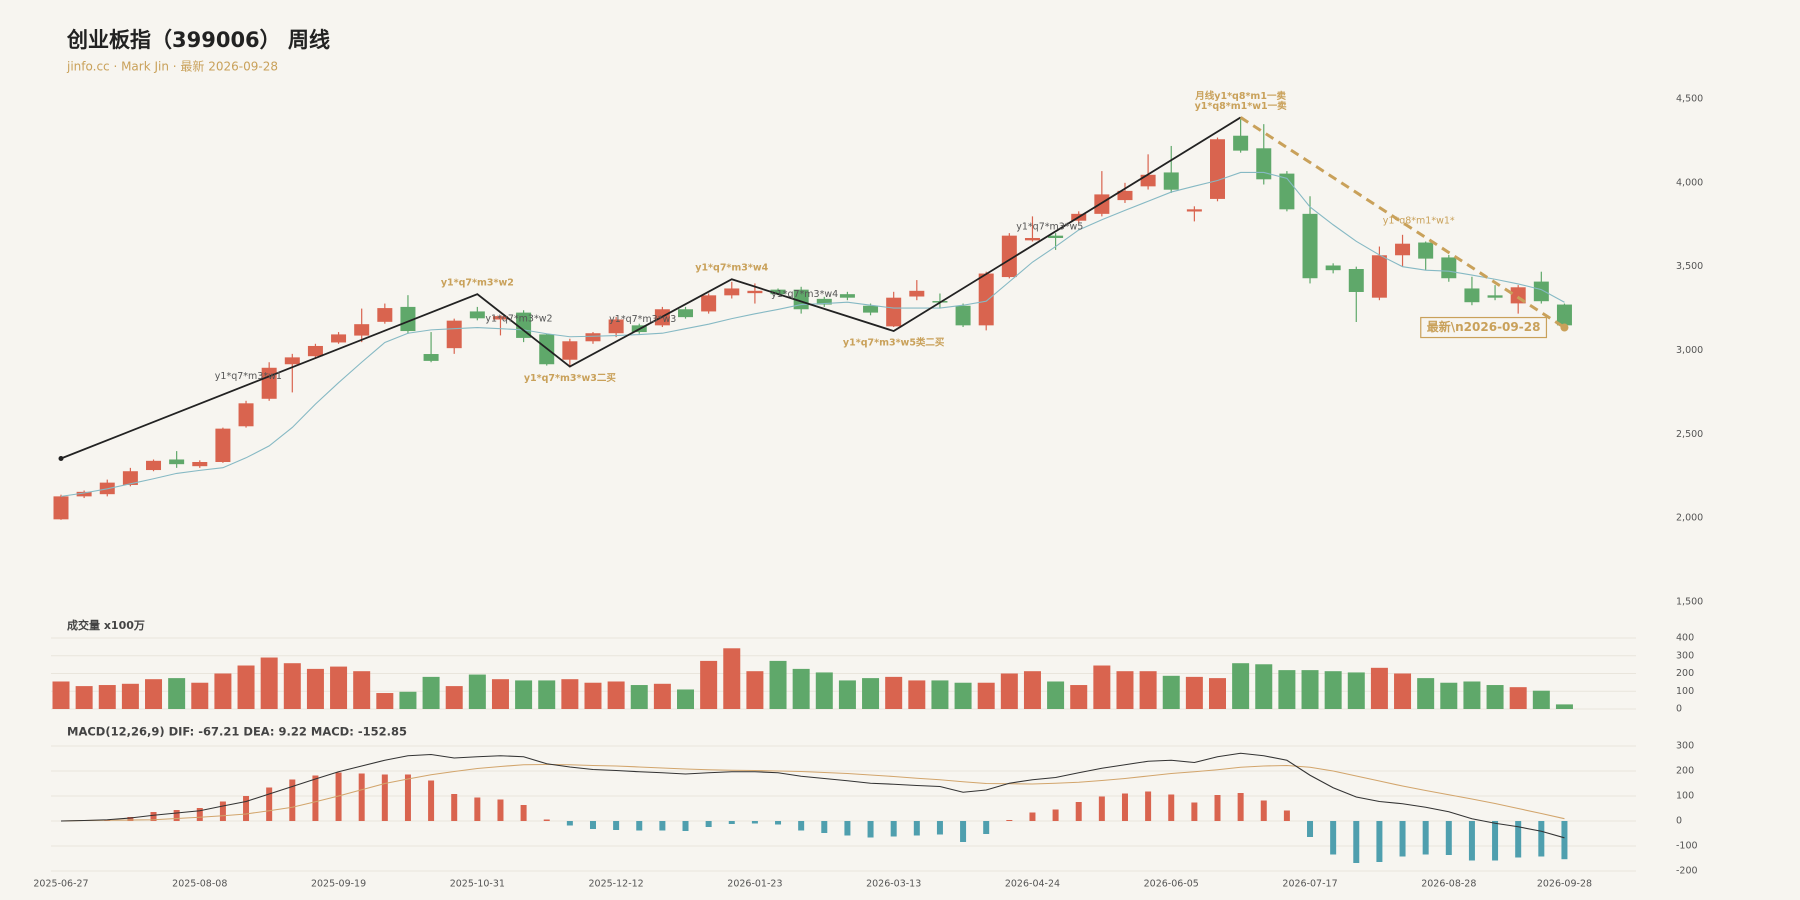 The height and width of the screenshot is (900, 1800). Describe the element at coordinates (1240, 96) in the screenshot. I see `pivot-label: 月线y1*q8*m1一卖` at that location.